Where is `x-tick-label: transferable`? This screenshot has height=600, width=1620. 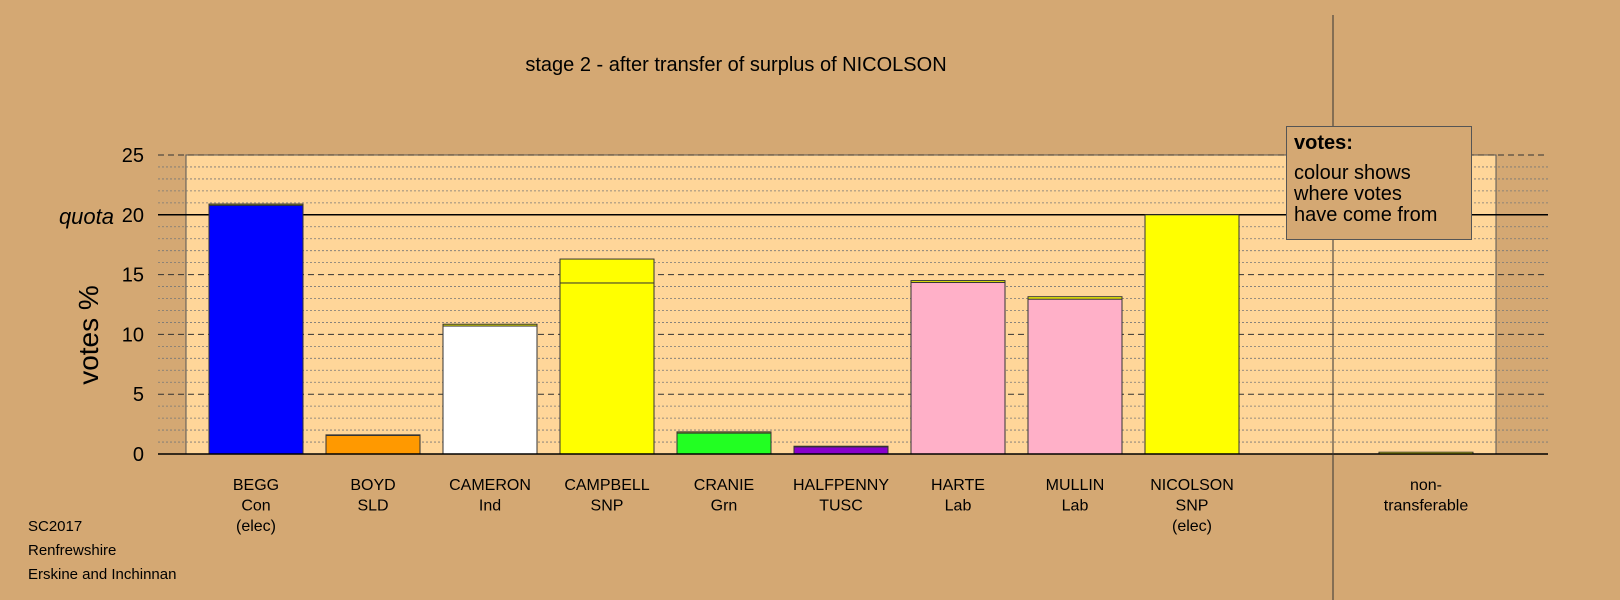 x-tick-label: transferable is located at coordinates (1426, 506).